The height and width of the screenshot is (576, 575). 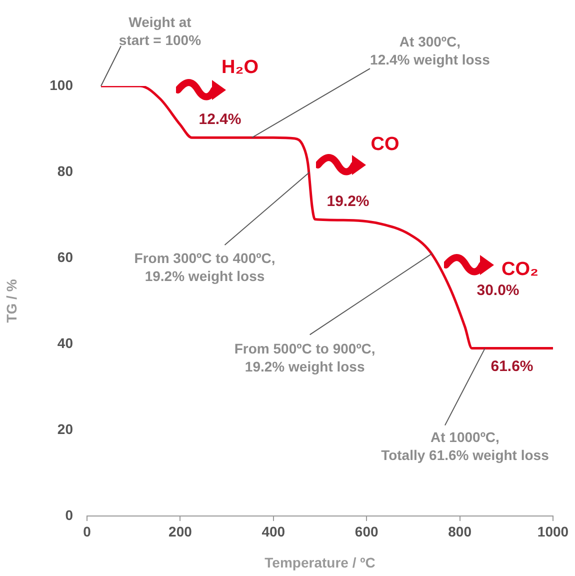 I want to click on annotation: At 300ºC, 12.4% weight loss, so click(x=430, y=50).